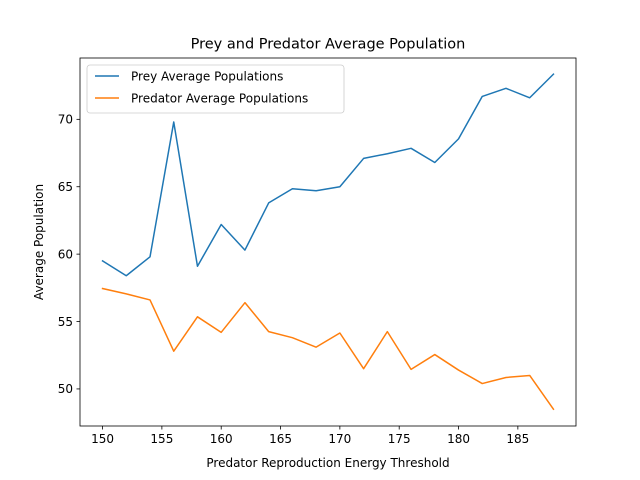 Image resolution: width=640 pixels, height=480 pixels. What do you see at coordinates (221, 439) in the screenshot?
I see `x-tick-label: 160` at bounding box center [221, 439].